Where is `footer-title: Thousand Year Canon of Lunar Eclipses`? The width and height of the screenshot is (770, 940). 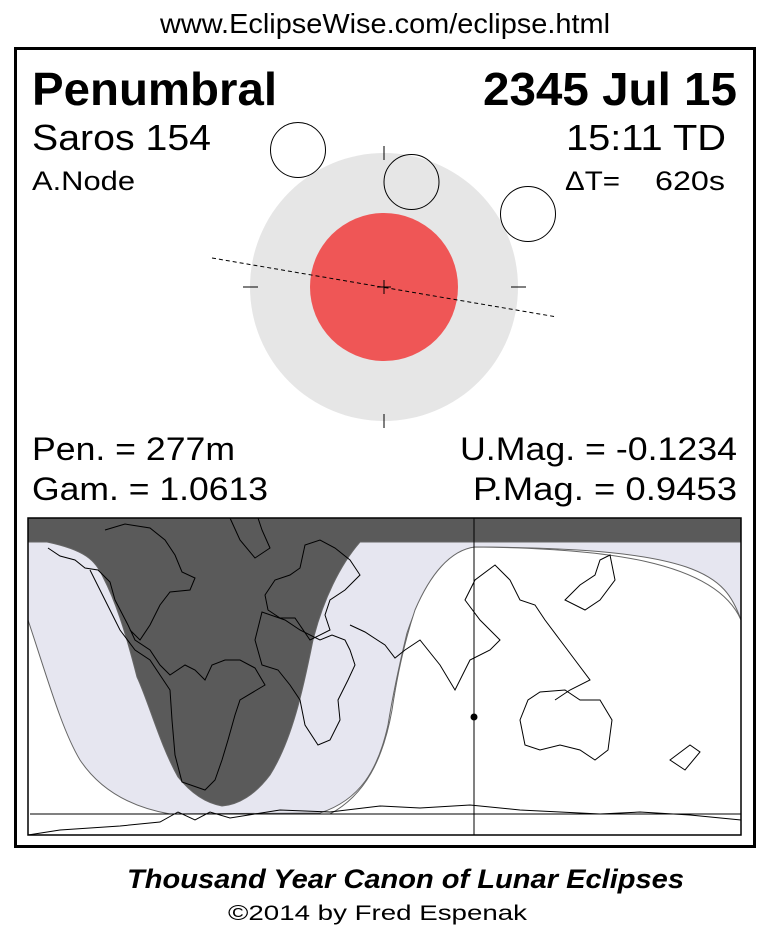 footer-title: Thousand Year Canon of Lunar Eclipses is located at coordinates (405, 879).